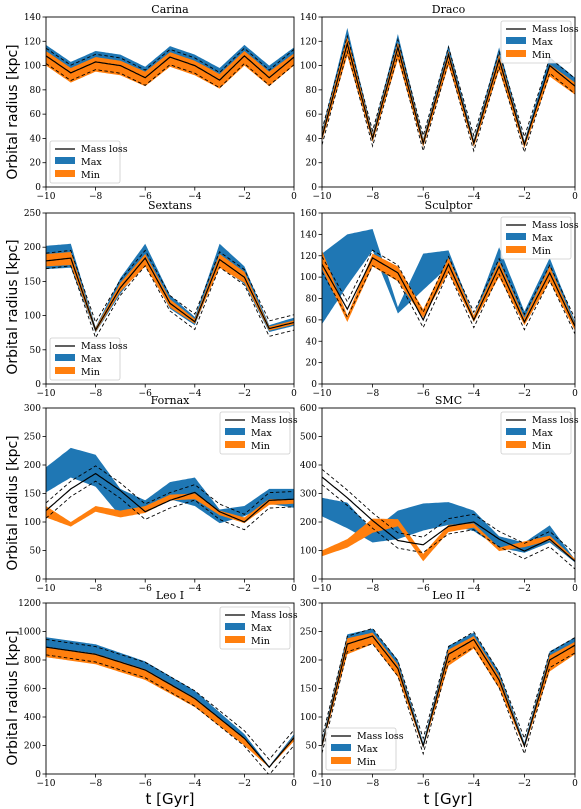 The image size is (581, 809). I want to click on y-tick-label: 0, so click(38, 775).